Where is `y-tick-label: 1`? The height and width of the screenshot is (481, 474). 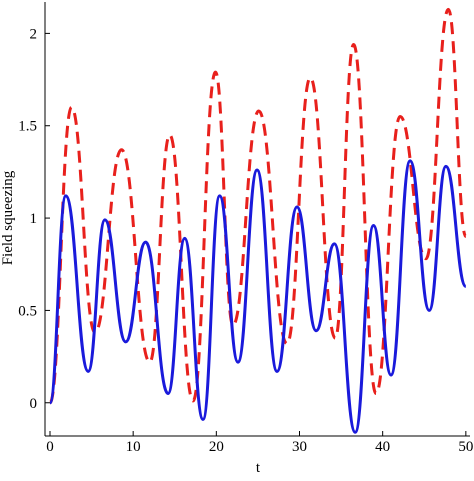 y-tick-label: 1 is located at coordinates (34, 219).